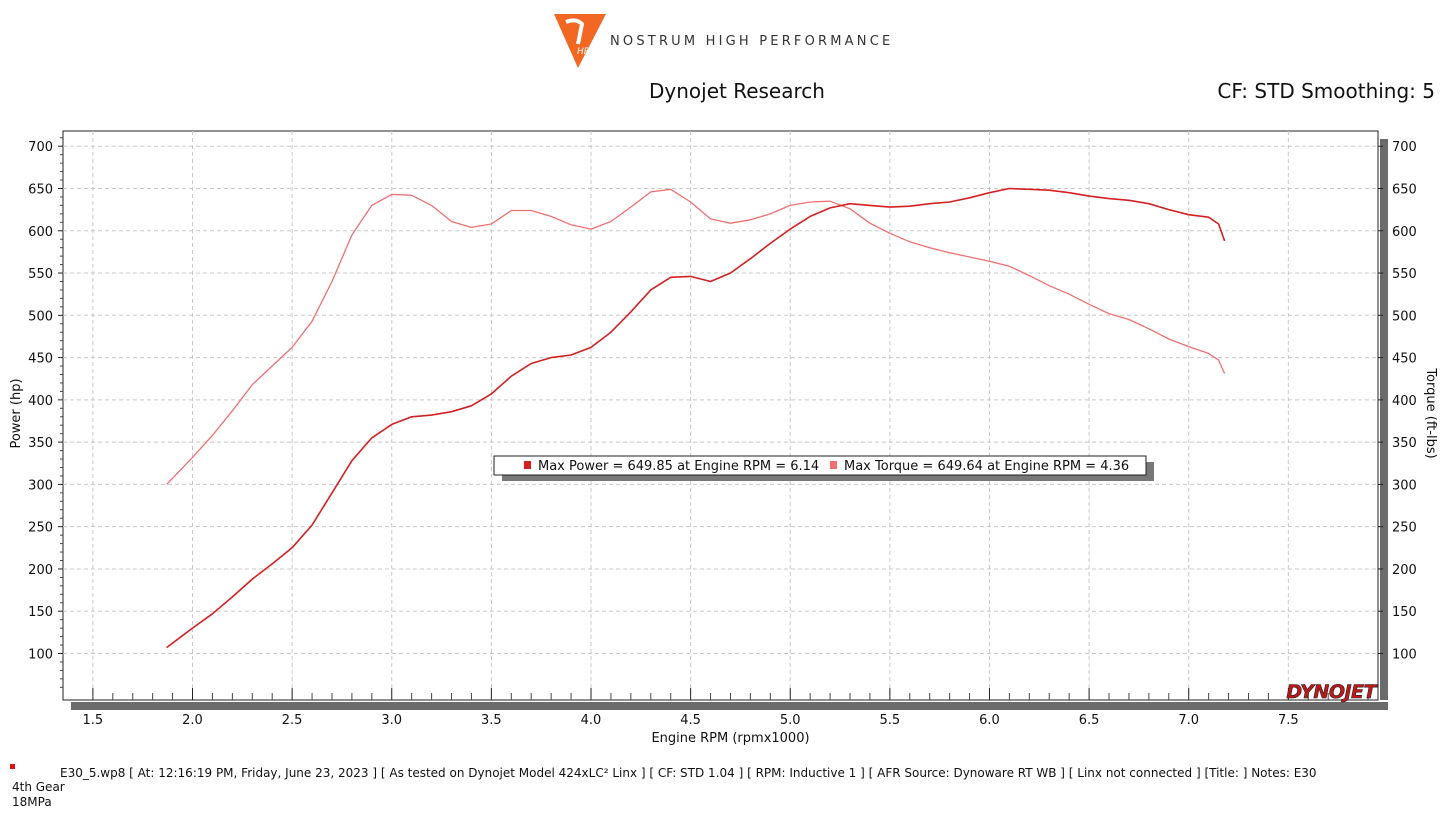  What do you see at coordinates (40, 274) in the screenshot?
I see `y-left-tick-label: 550` at bounding box center [40, 274].